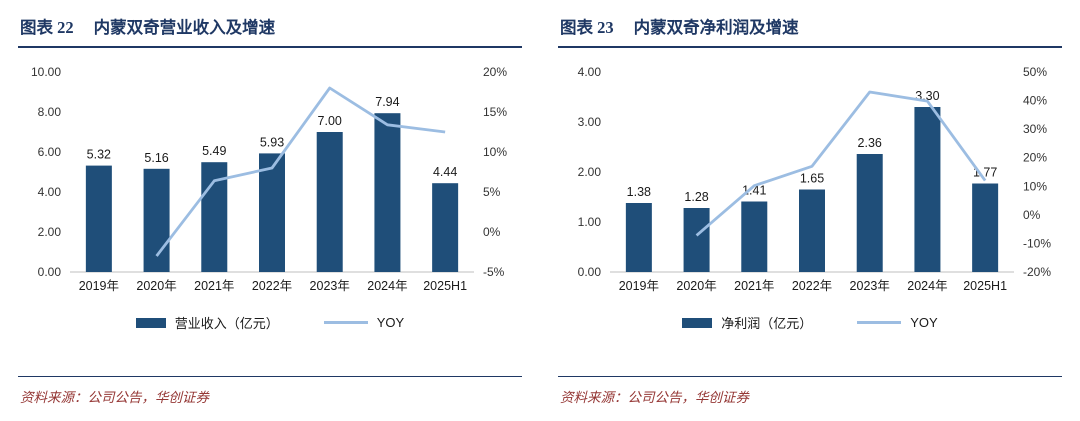  What do you see at coordinates (50, 152) in the screenshot?
I see `left-axis-tick-label: 6.00` at bounding box center [50, 152].